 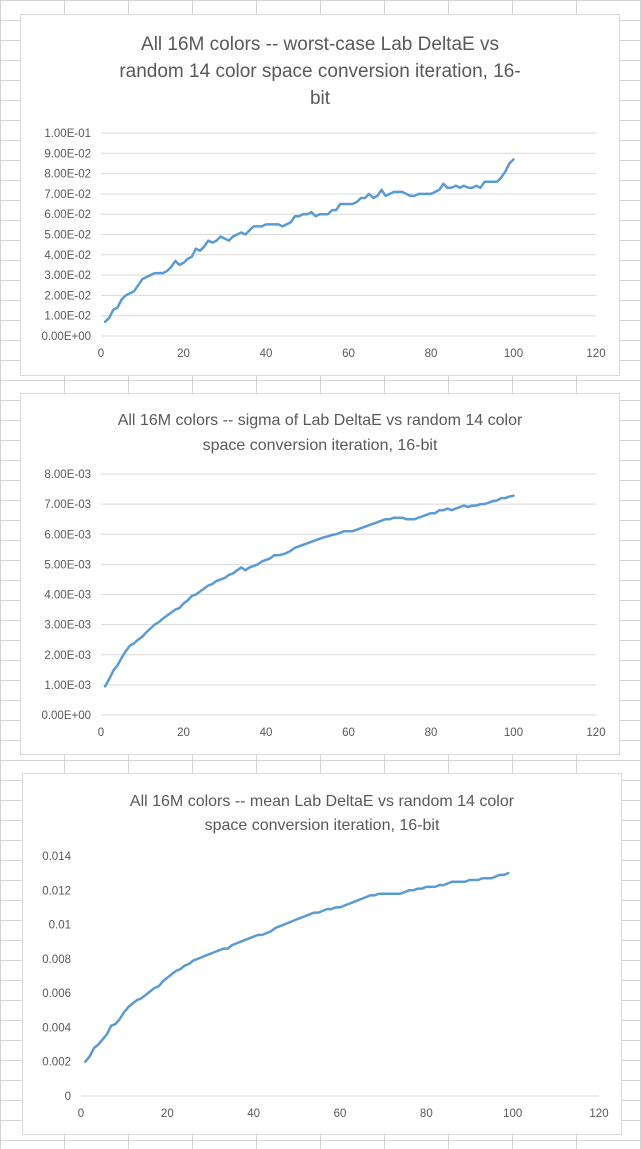 What do you see at coordinates (67, 175) in the screenshot?
I see `y-tick-label: 8.00E-02` at bounding box center [67, 175].